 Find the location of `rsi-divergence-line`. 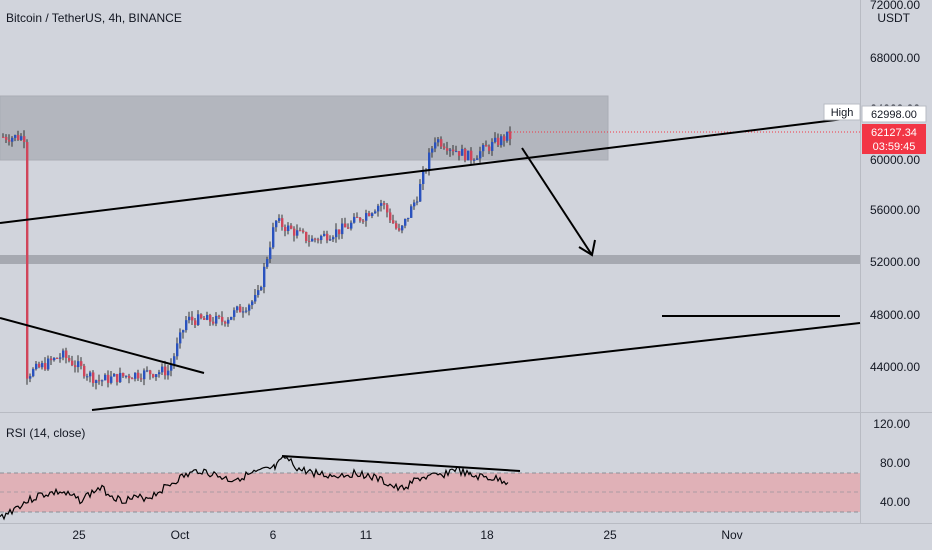

rsi-divergence-line is located at coordinates (401, 463).